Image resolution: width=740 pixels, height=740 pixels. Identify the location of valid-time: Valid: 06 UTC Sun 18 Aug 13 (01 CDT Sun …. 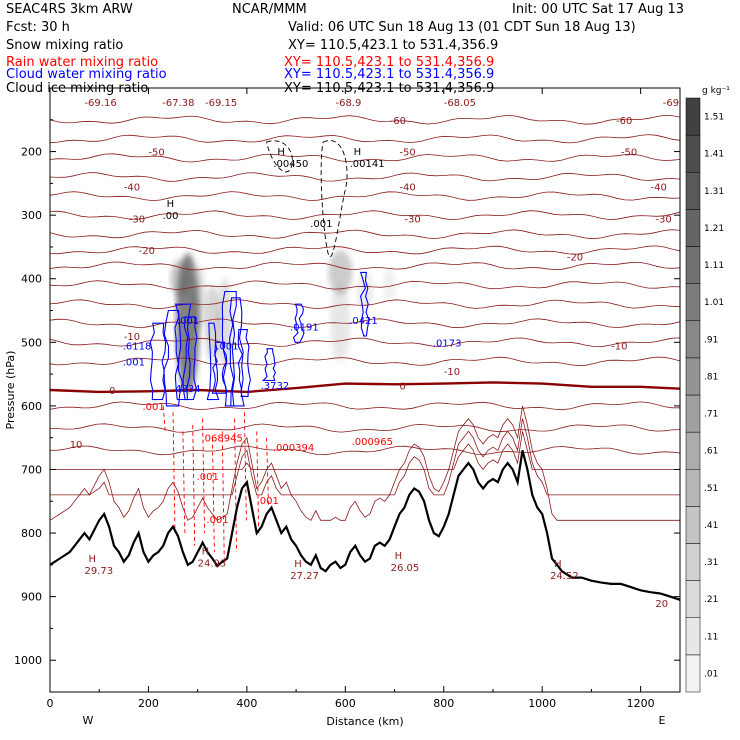
(462, 27).